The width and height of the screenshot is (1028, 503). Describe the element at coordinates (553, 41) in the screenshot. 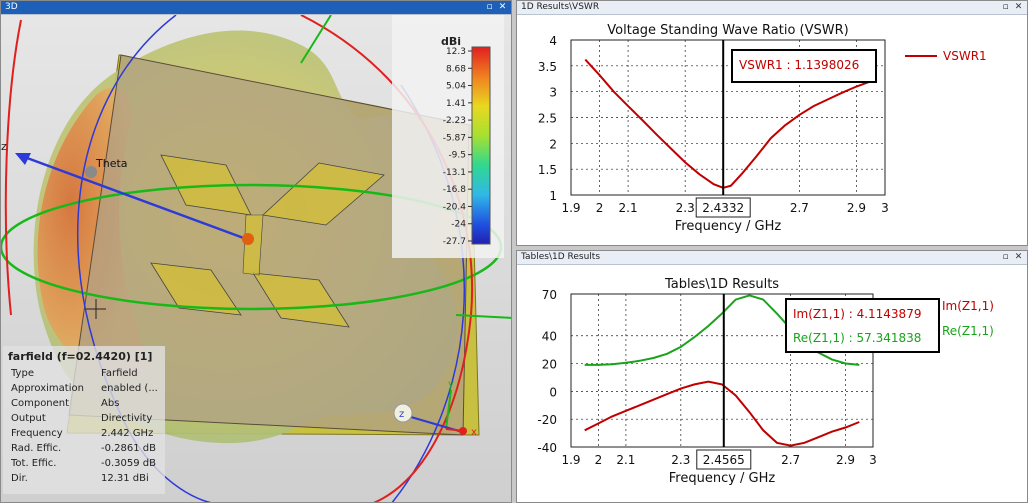

I see `y-tick-label: 4` at that location.